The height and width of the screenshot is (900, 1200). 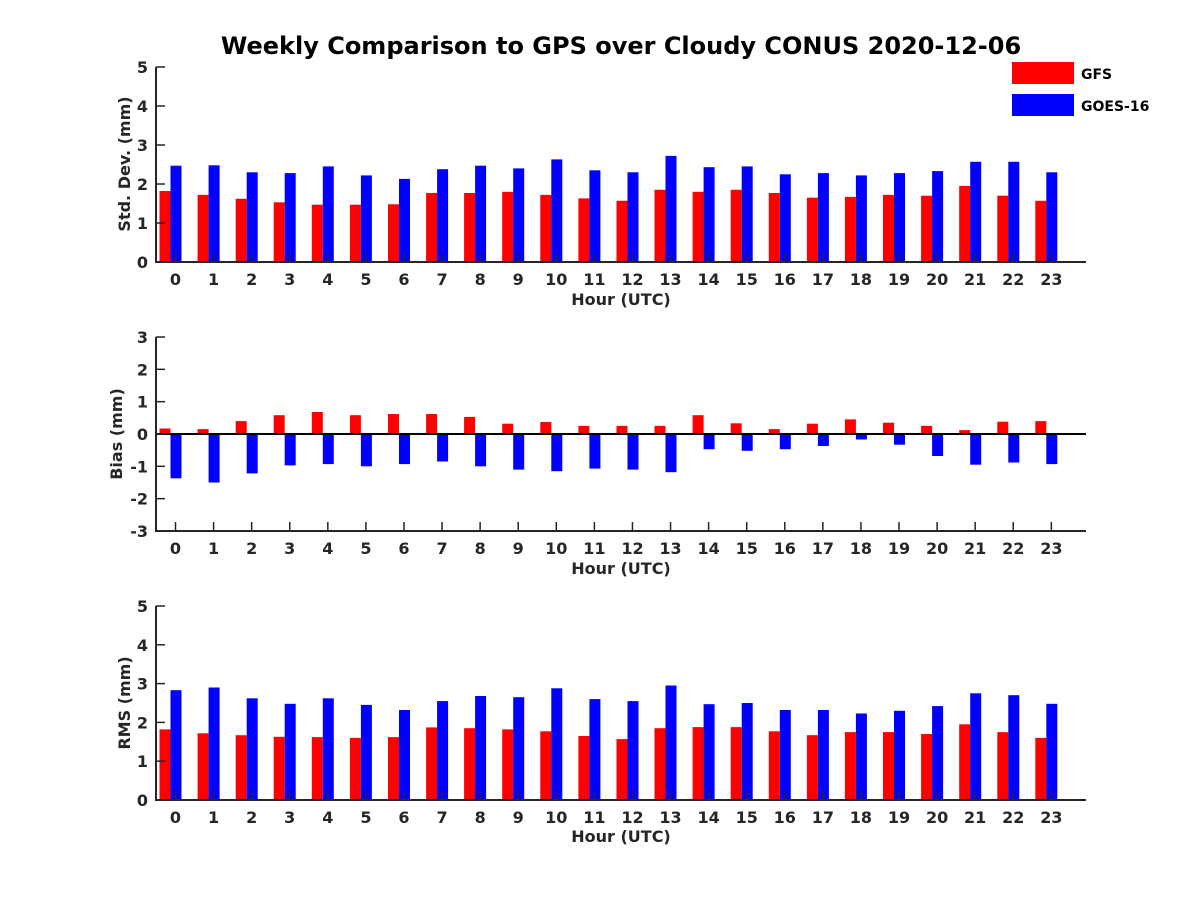 I want to click on stddev-y-tick-label-2: 2, so click(x=142, y=184).